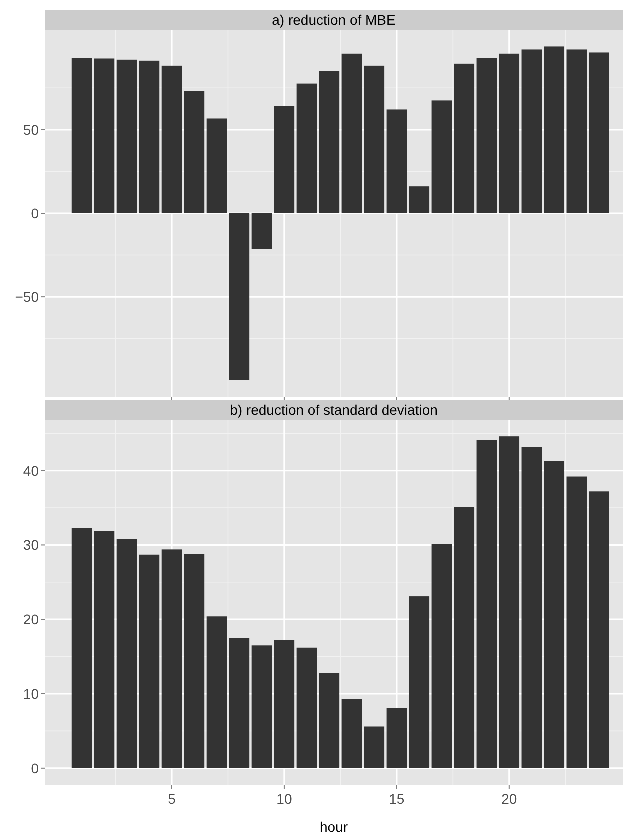 The width and height of the screenshot is (628, 837). Describe the element at coordinates (334, 20) in the screenshot. I see `chart-title: a) reduction of MBE` at that location.